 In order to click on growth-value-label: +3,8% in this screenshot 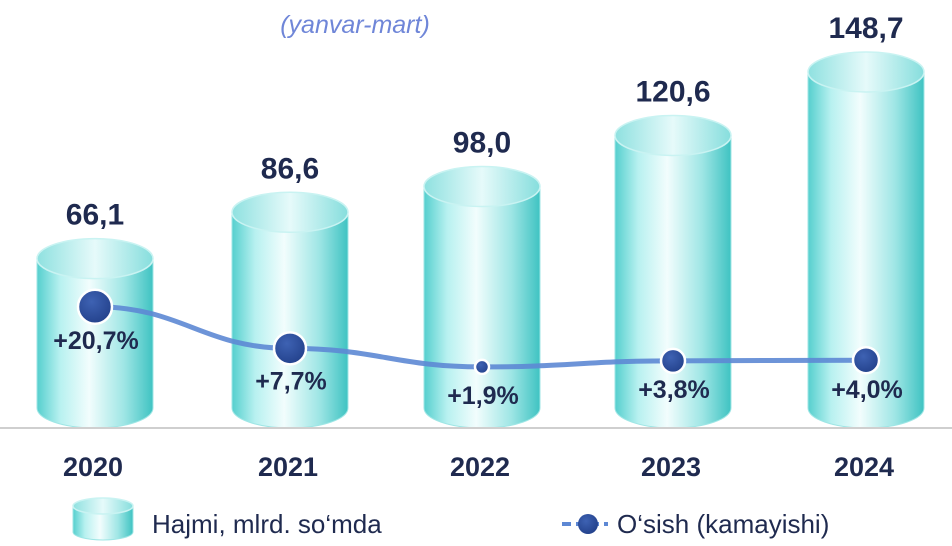, I will do `click(674, 390)`.